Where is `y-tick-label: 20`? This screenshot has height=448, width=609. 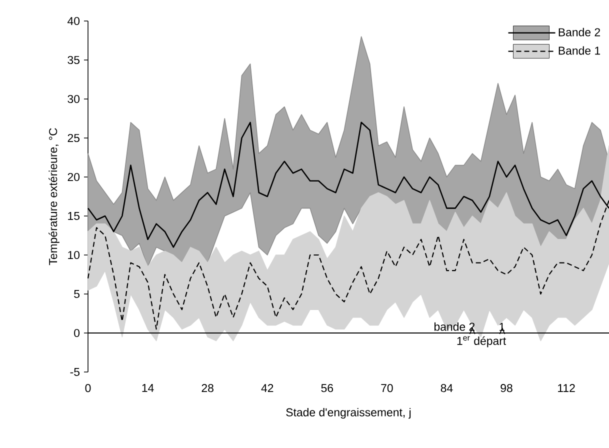
y-tick-label: 20 is located at coordinates (74, 177).